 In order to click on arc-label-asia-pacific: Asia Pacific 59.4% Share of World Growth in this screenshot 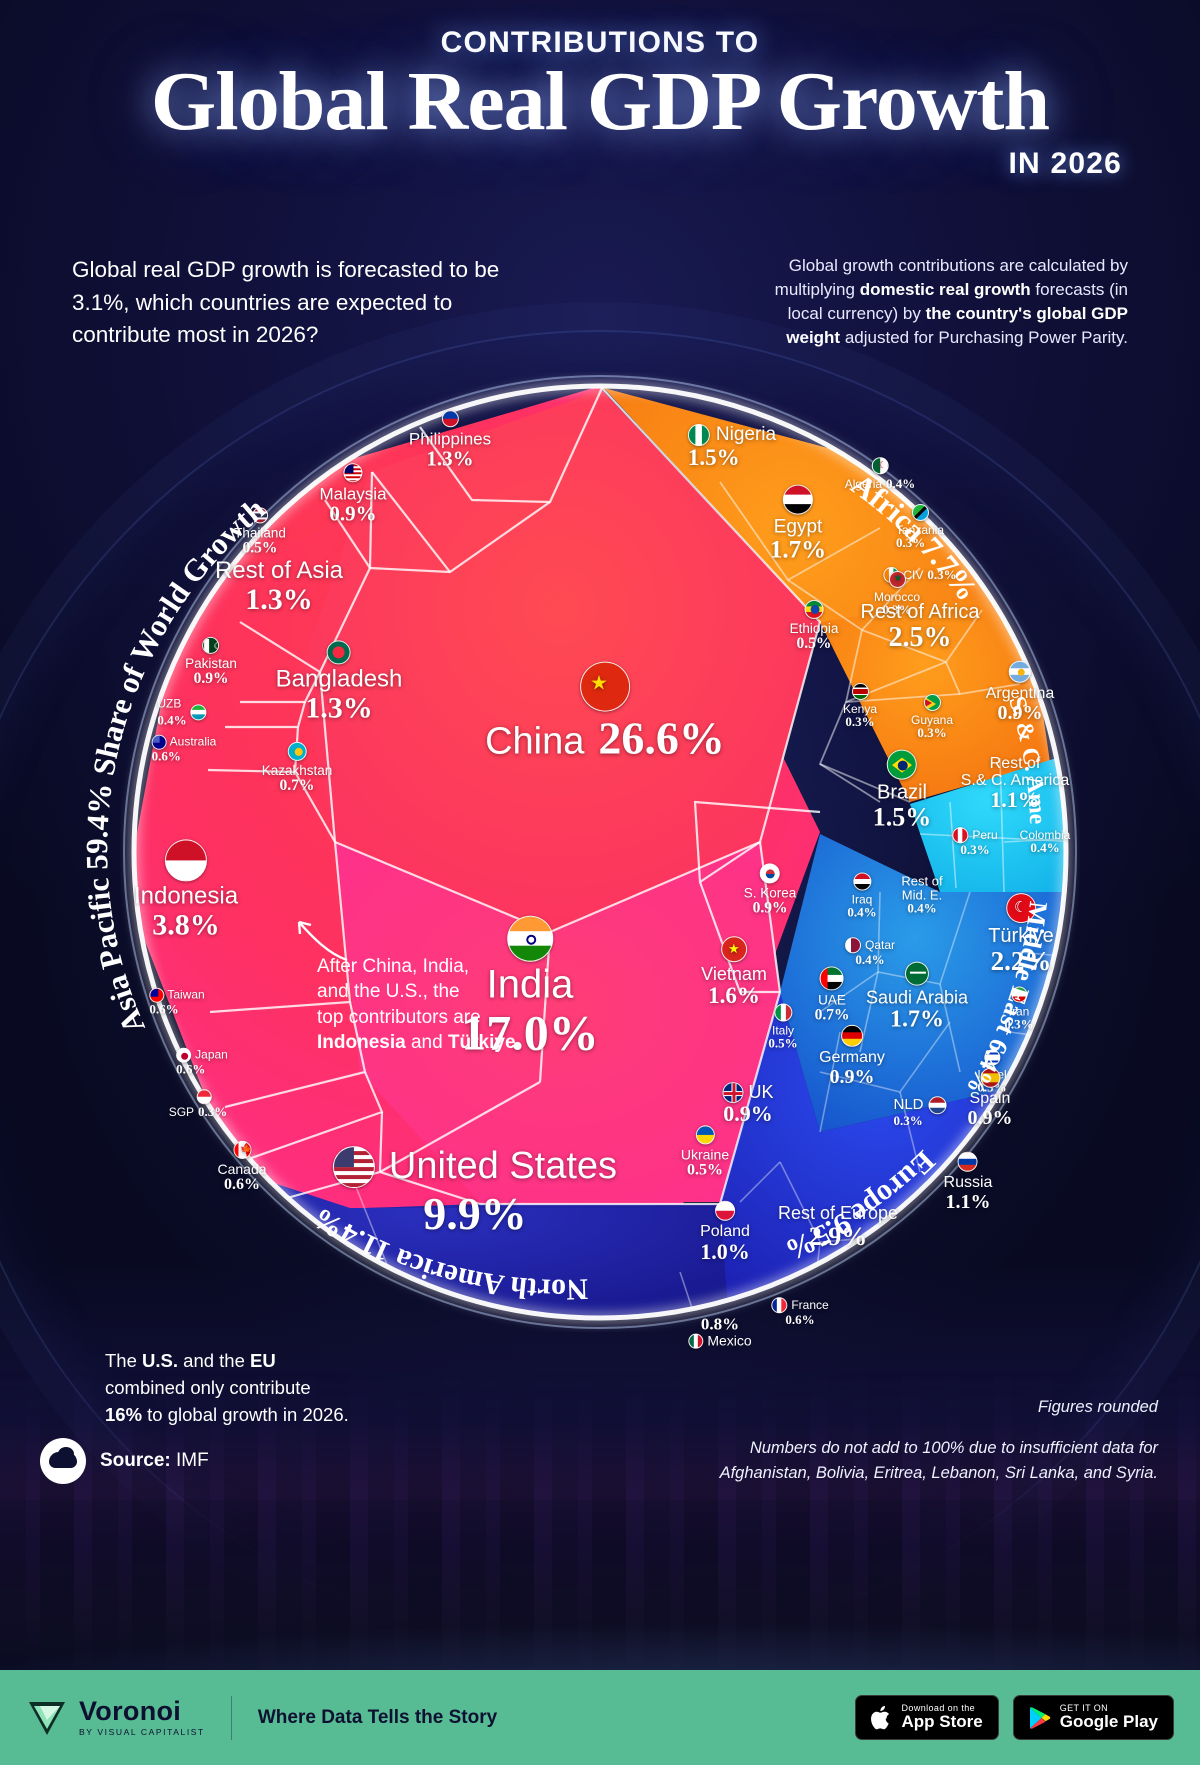, I will do `click(175, 765)`.